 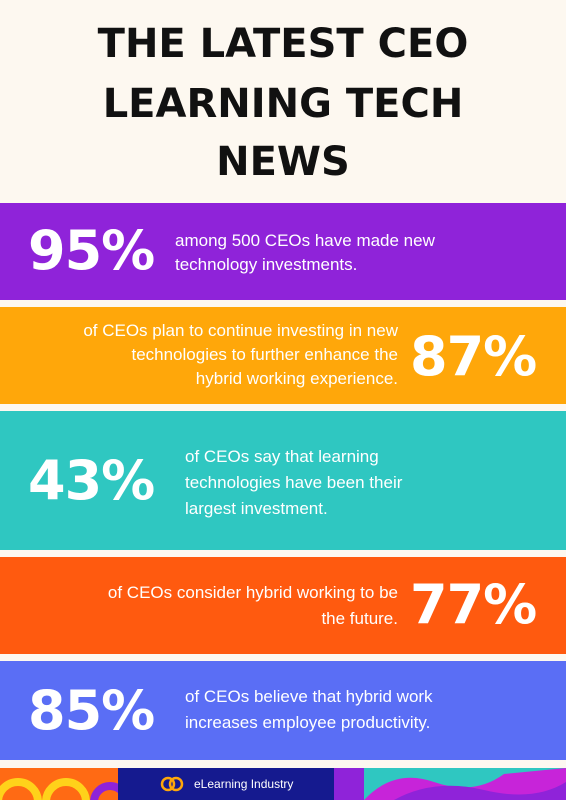 What do you see at coordinates (91, 480) in the screenshot?
I see `stat-percent: 43%` at bounding box center [91, 480].